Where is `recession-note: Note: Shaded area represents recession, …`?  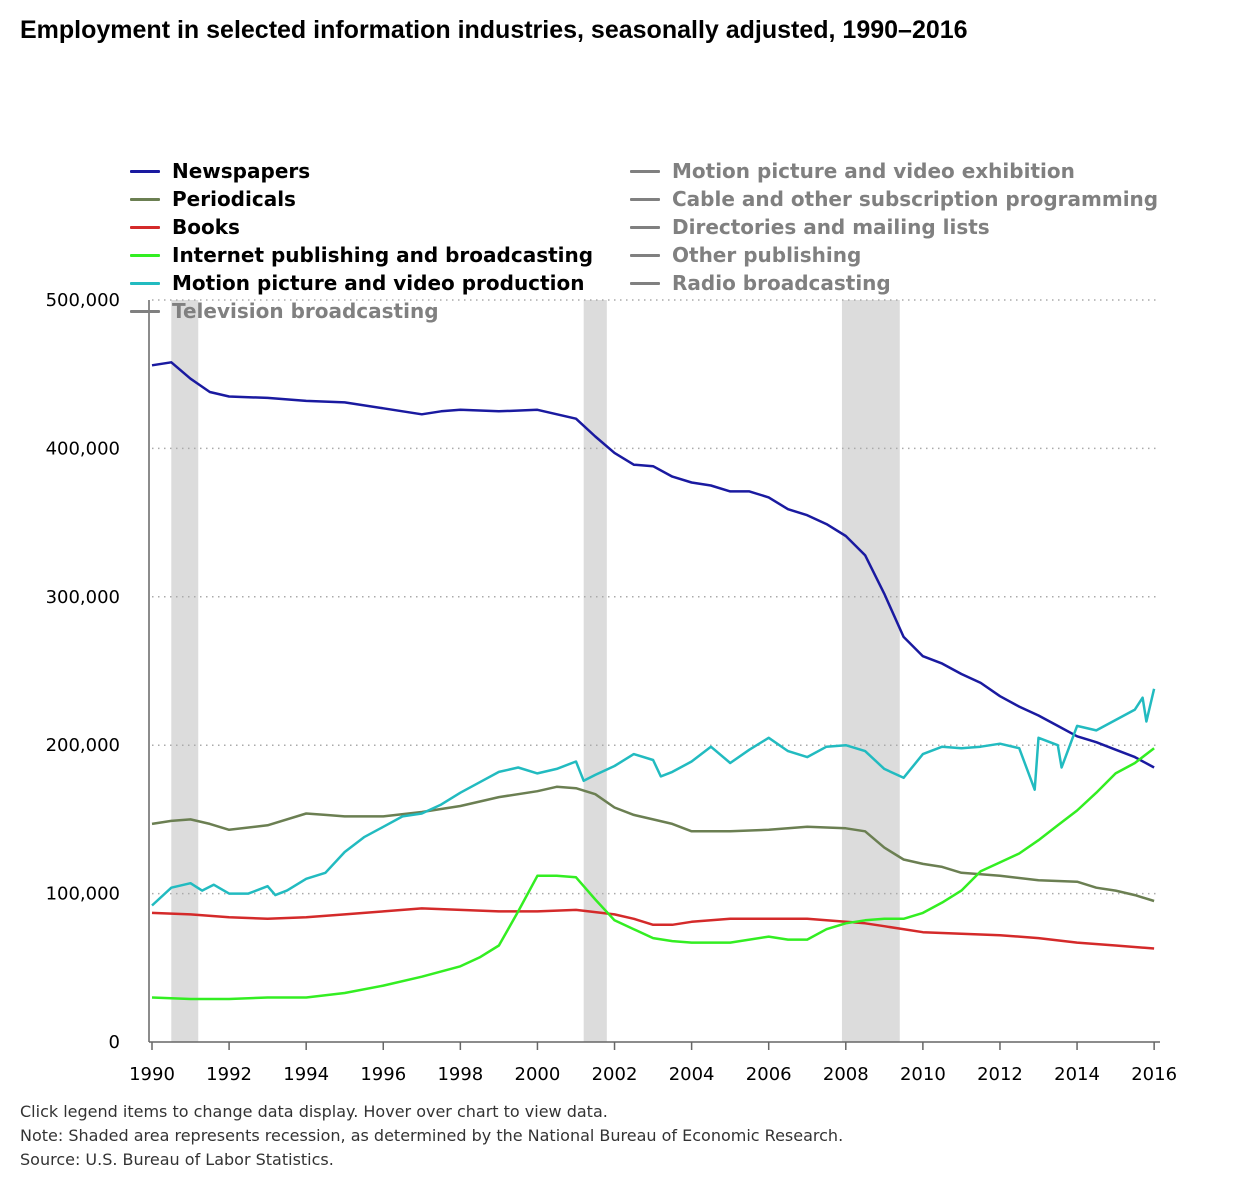
recession-note: Note: Shaded area represents recession, … is located at coordinates (432, 1135).